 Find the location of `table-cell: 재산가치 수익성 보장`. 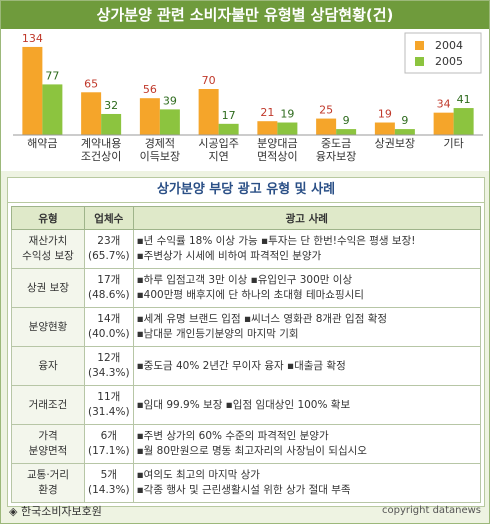

table-cell: 재산가치 수익성 보장 is located at coordinates (48, 249).